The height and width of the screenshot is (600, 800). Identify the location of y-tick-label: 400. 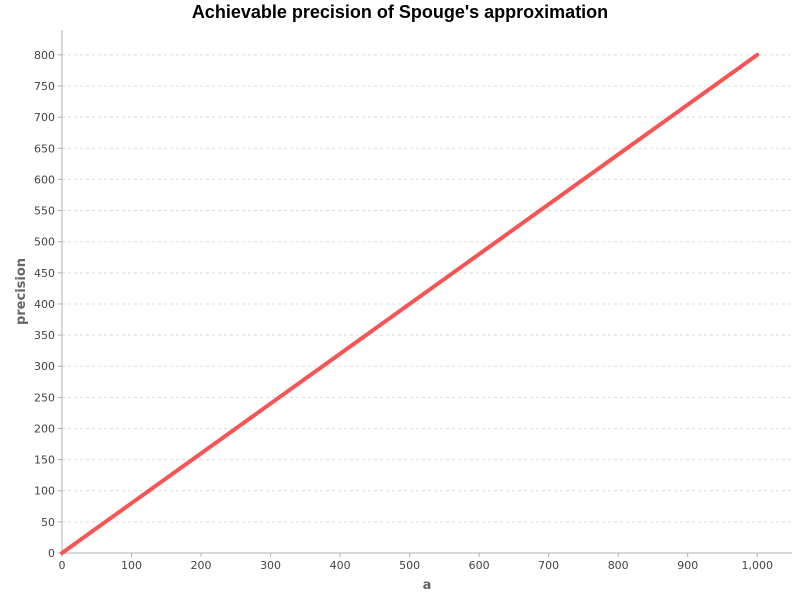
(44, 304).